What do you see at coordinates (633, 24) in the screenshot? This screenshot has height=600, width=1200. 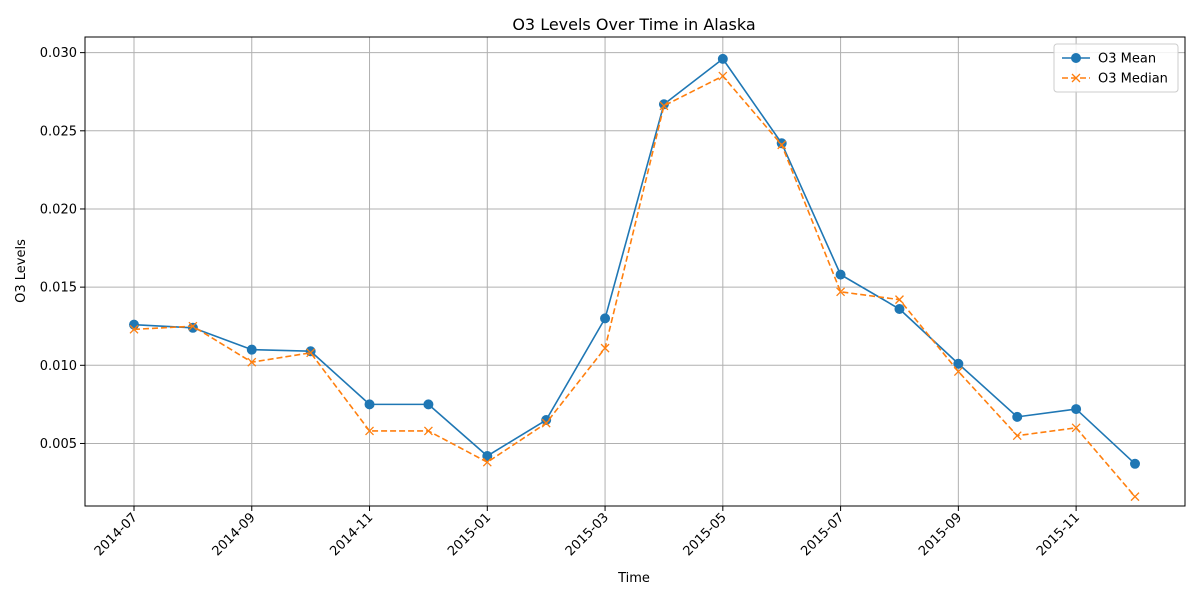 I see `chart-title: O3 Levels Over Time in Alaska` at bounding box center [633, 24].